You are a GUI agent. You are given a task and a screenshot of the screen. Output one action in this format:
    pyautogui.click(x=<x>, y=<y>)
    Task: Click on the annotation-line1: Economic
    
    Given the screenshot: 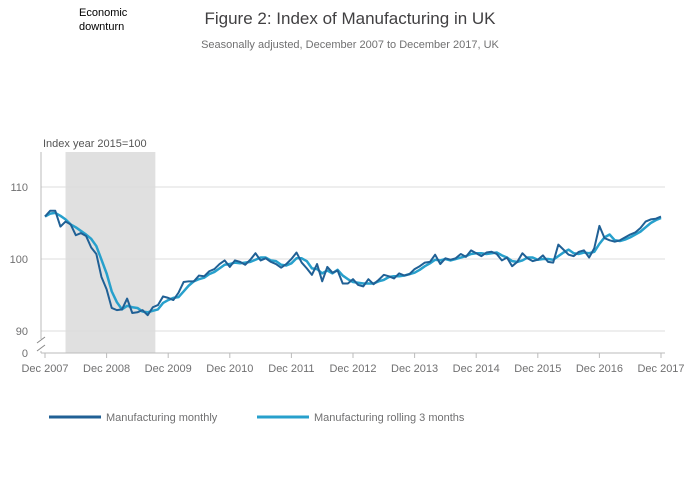 What is the action you would take?
    pyautogui.click(x=103, y=13)
    